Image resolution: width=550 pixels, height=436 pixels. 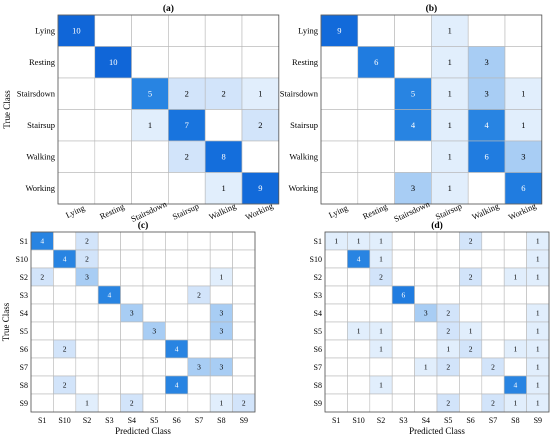 What do you see at coordinates (168, 8) in the screenshot?
I see `panel-title: (a)` at bounding box center [168, 8].